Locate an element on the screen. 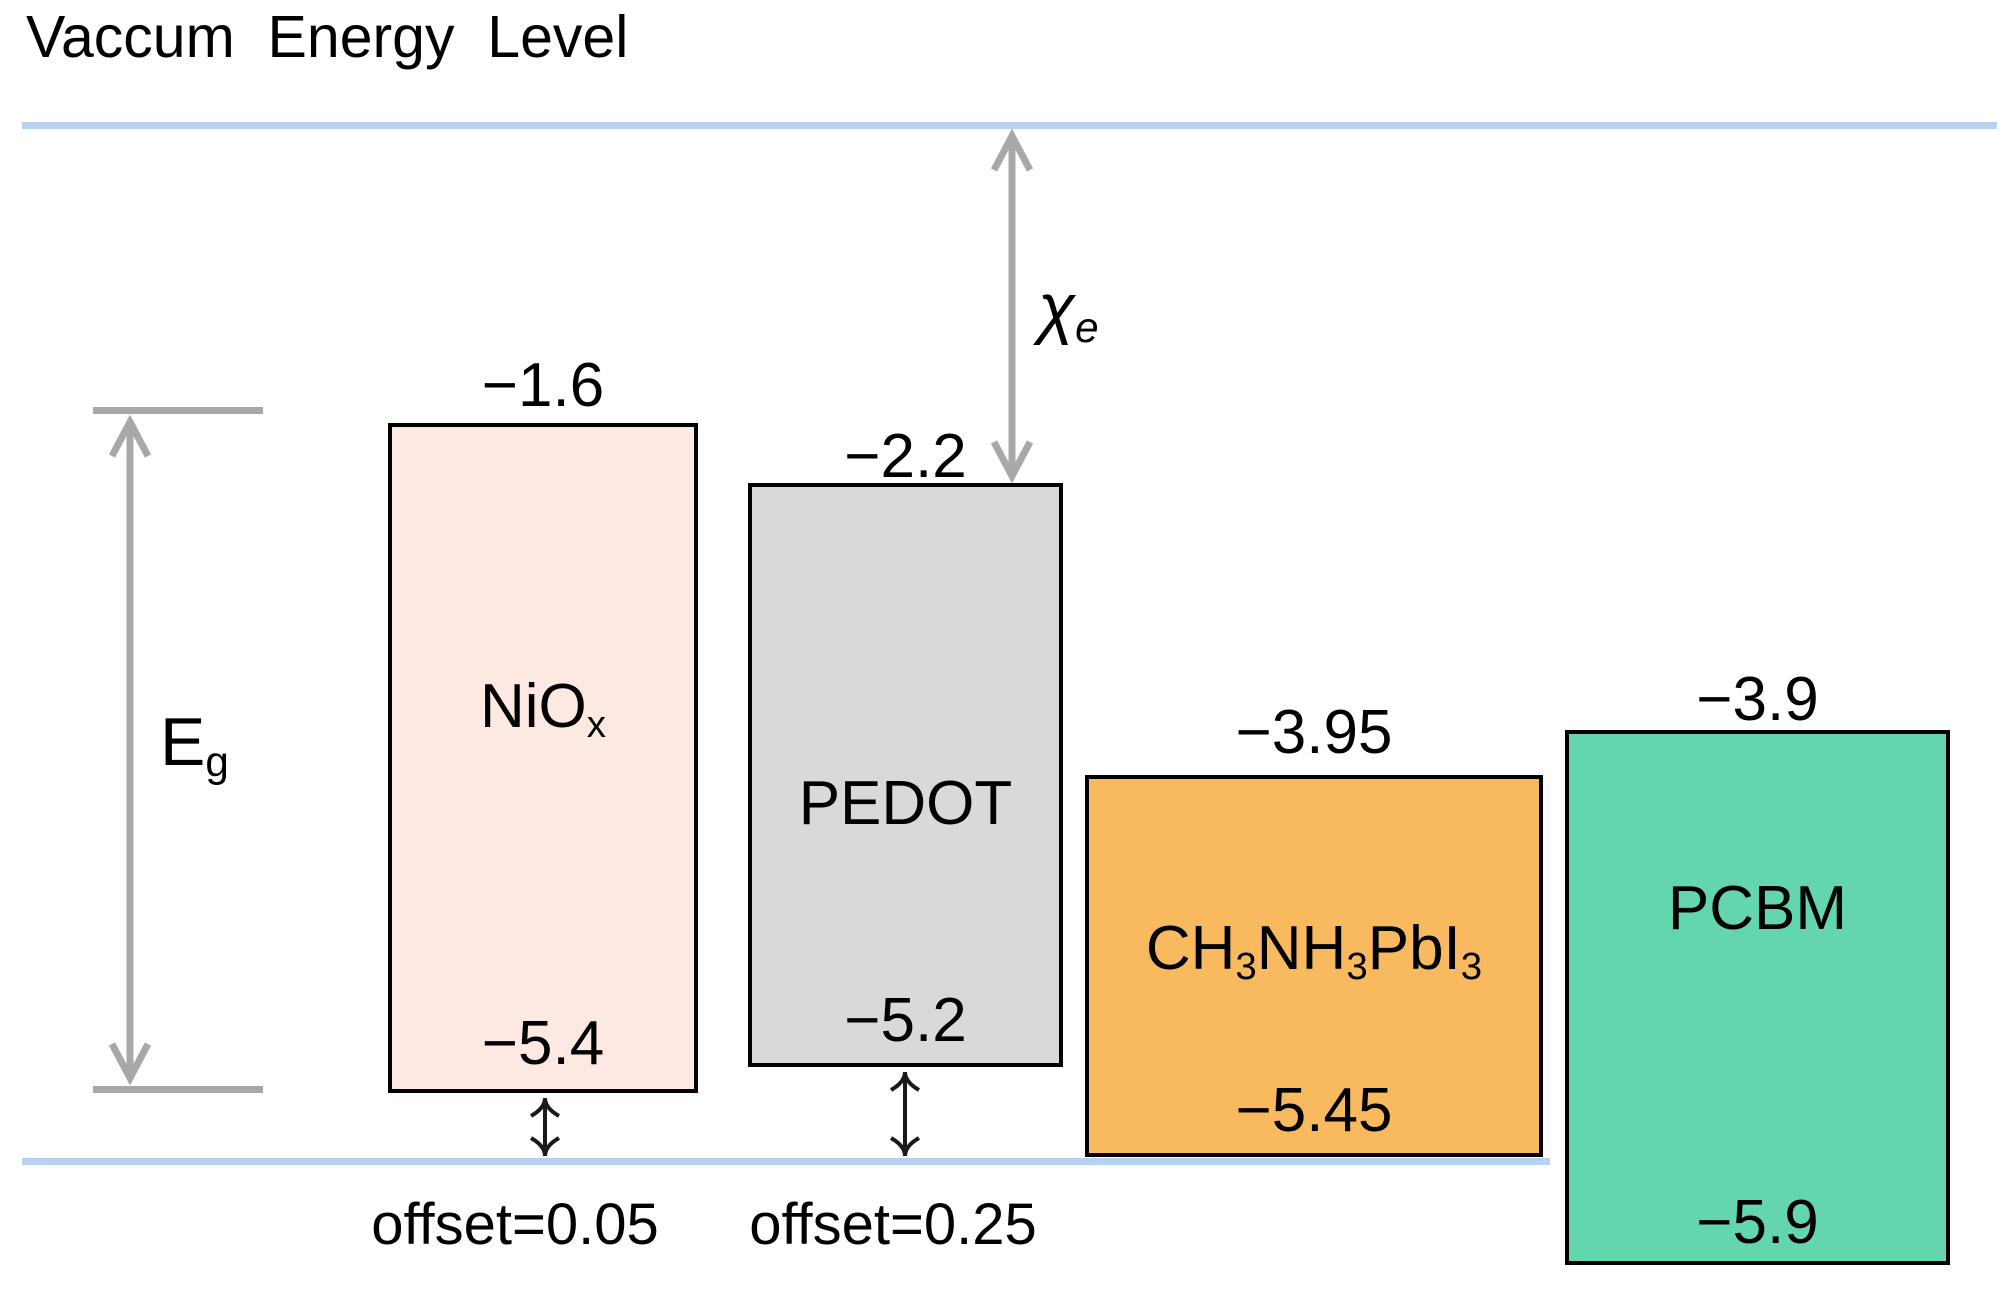 The width and height of the screenshot is (2011, 1291). material-box-pcbm: −3.9 PCBM −5.9 is located at coordinates (1757, 965).